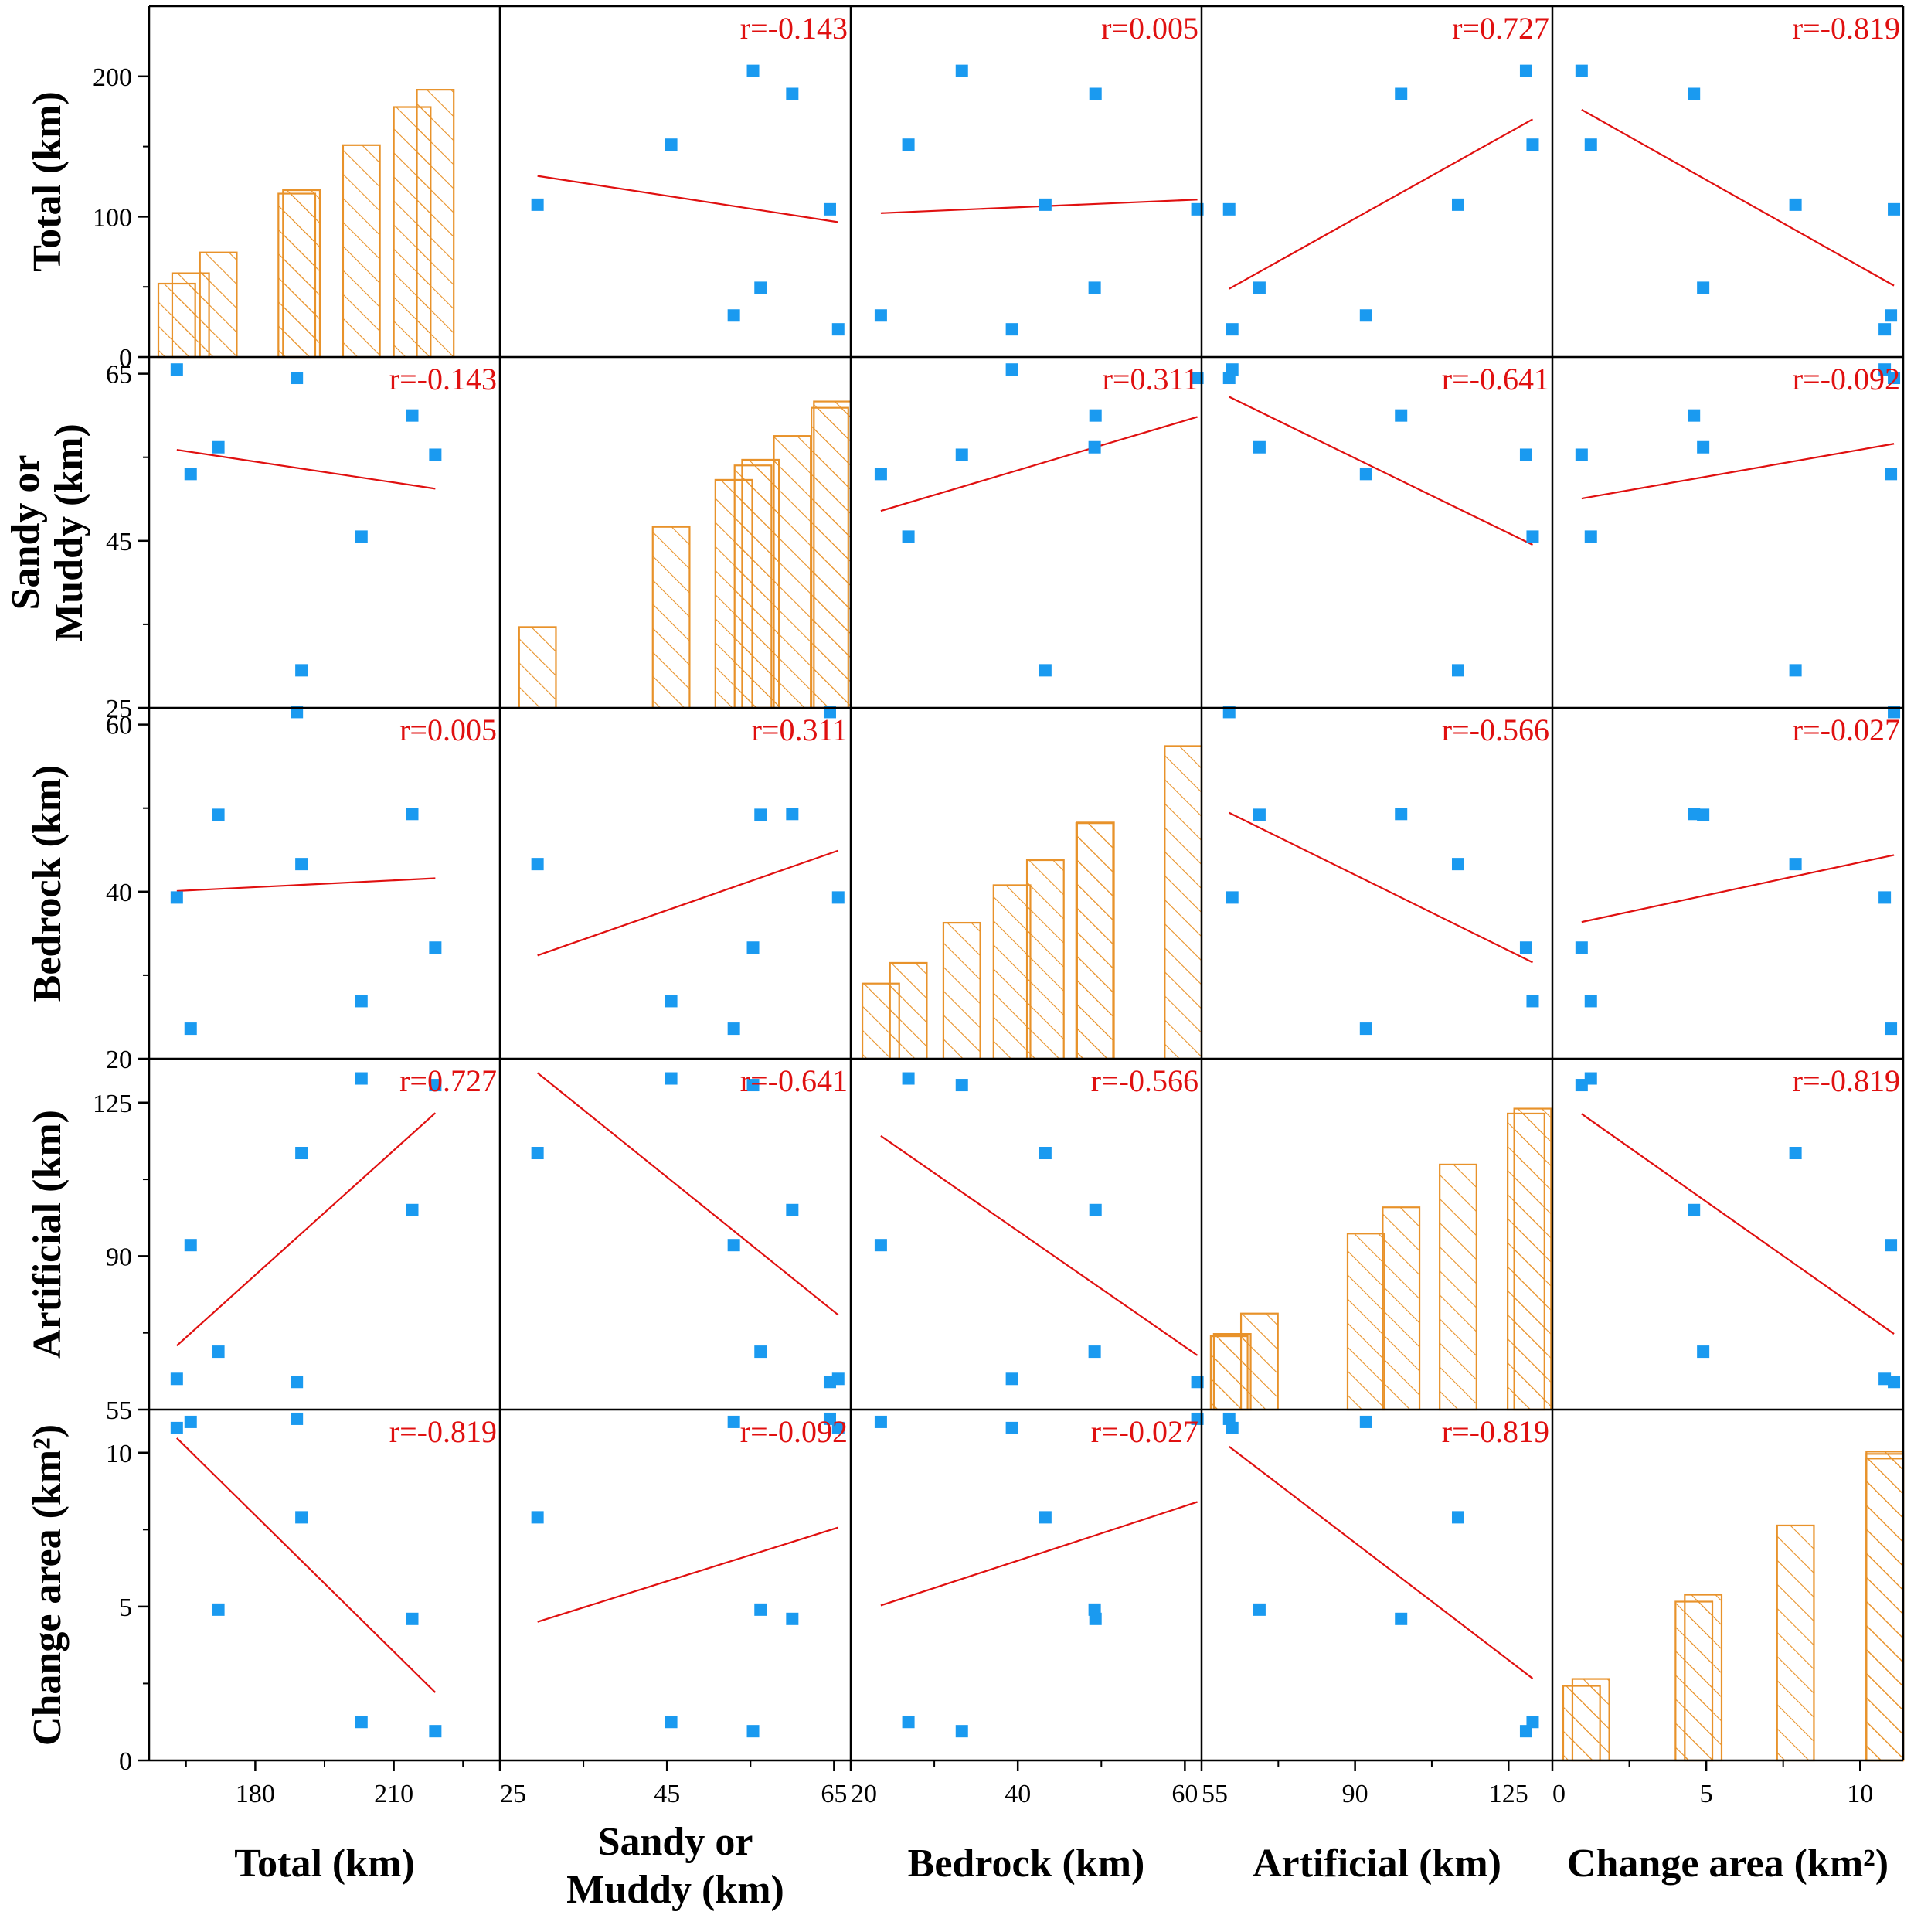 Image resolution: width=1914 pixels, height=1932 pixels. I want to click on panel-artificial-vs-total: r=0.727, so click(333, 1226).